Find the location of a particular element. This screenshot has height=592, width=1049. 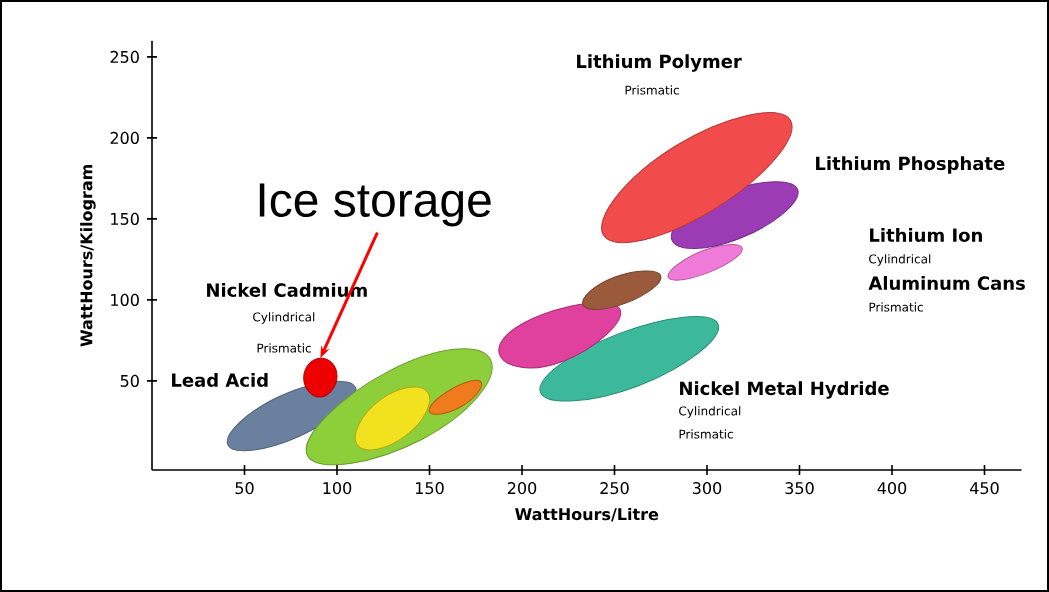

y-tick-label: 200 is located at coordinates (124, 137).